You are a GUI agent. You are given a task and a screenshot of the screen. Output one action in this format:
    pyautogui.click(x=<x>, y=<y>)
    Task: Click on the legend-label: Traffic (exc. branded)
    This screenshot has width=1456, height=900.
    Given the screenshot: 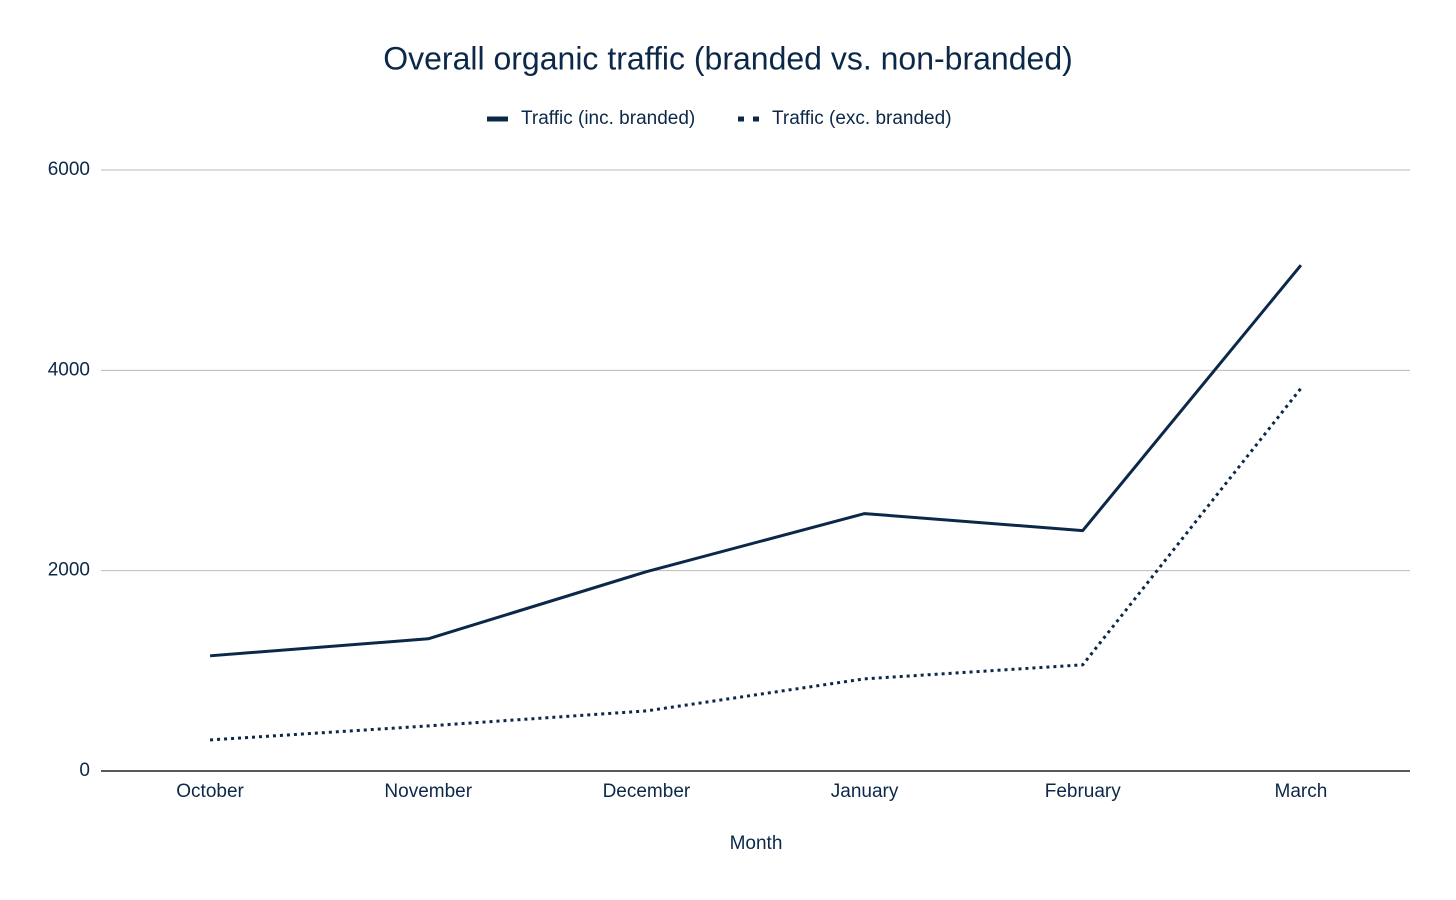 What is the action you would take?
    pyautogui.click(x=862, y=118)
    